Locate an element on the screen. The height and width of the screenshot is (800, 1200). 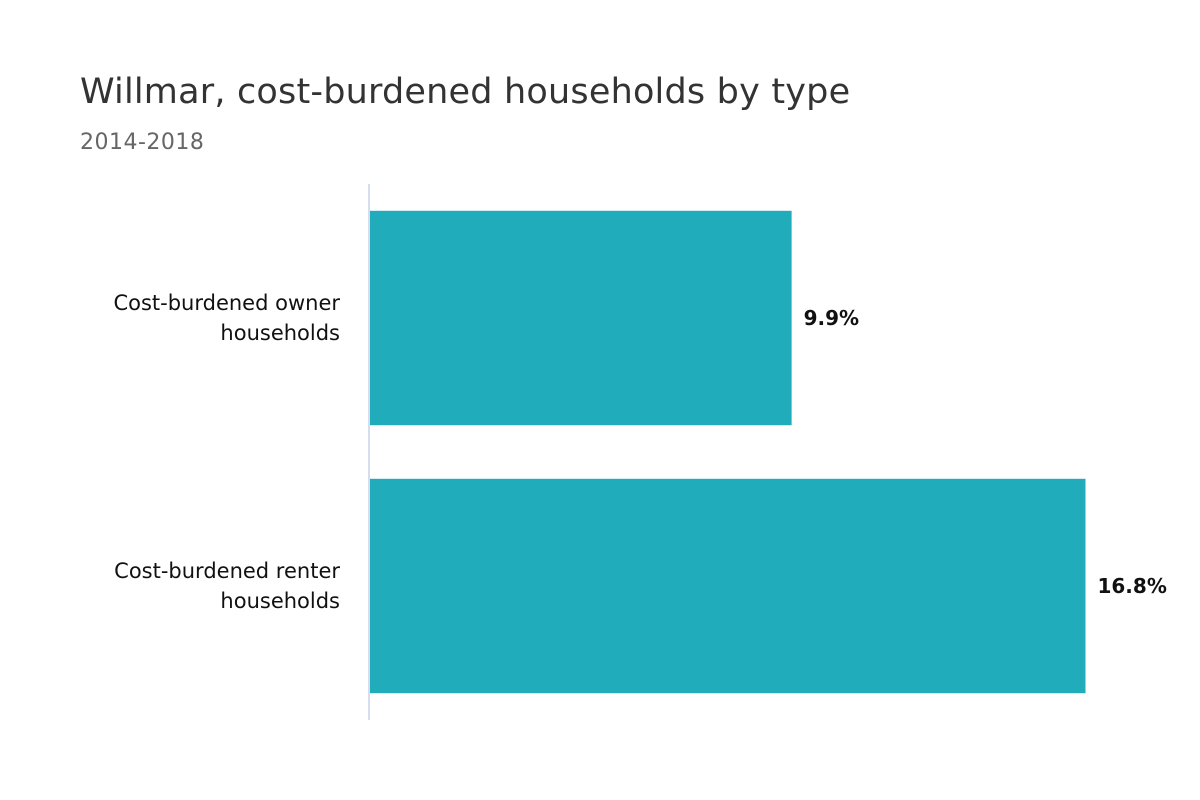
category-label-1-line-0: Cost-burdened renter is located at coordinates (227, 571).